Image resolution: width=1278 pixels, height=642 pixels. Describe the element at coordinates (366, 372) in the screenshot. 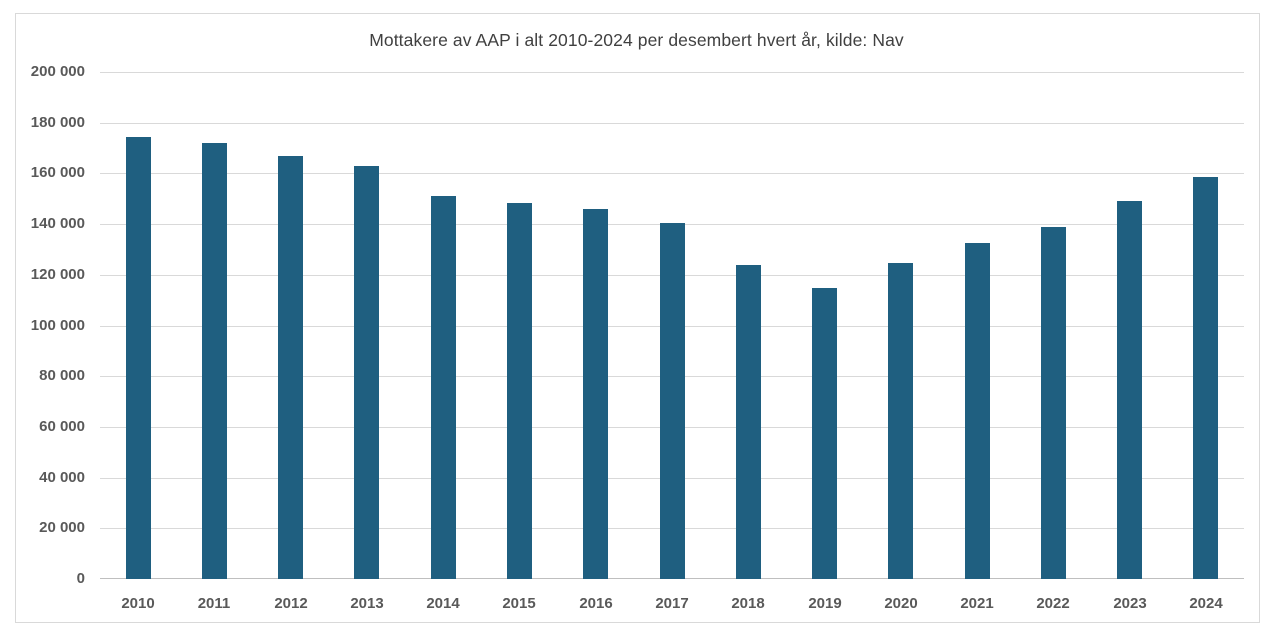

I see `bar-2013` at that location.